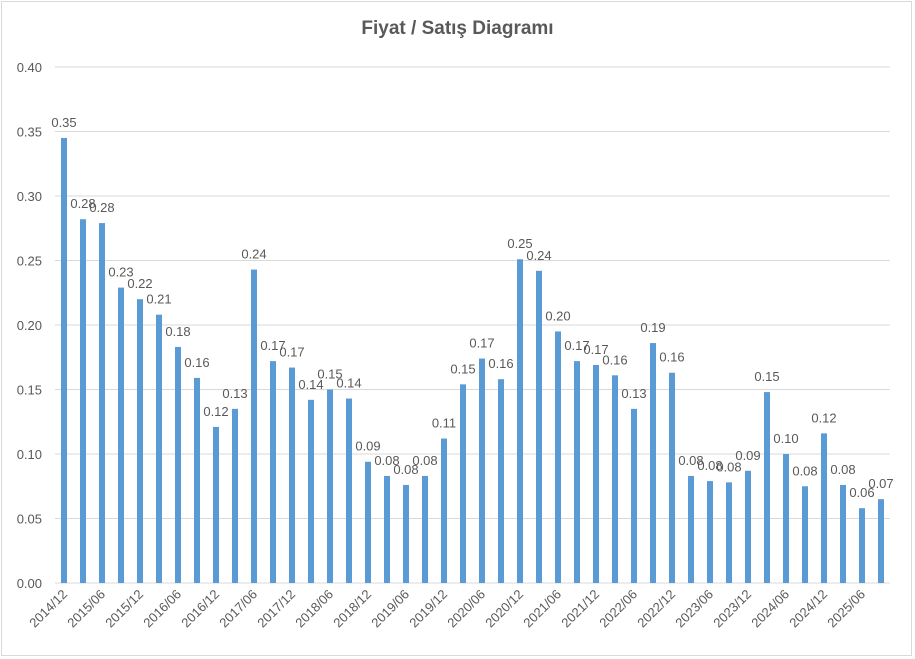  Describe the element at coordinates (124, 609) in the screenshot. I see `x-tick-label: 2015/12` at that location.